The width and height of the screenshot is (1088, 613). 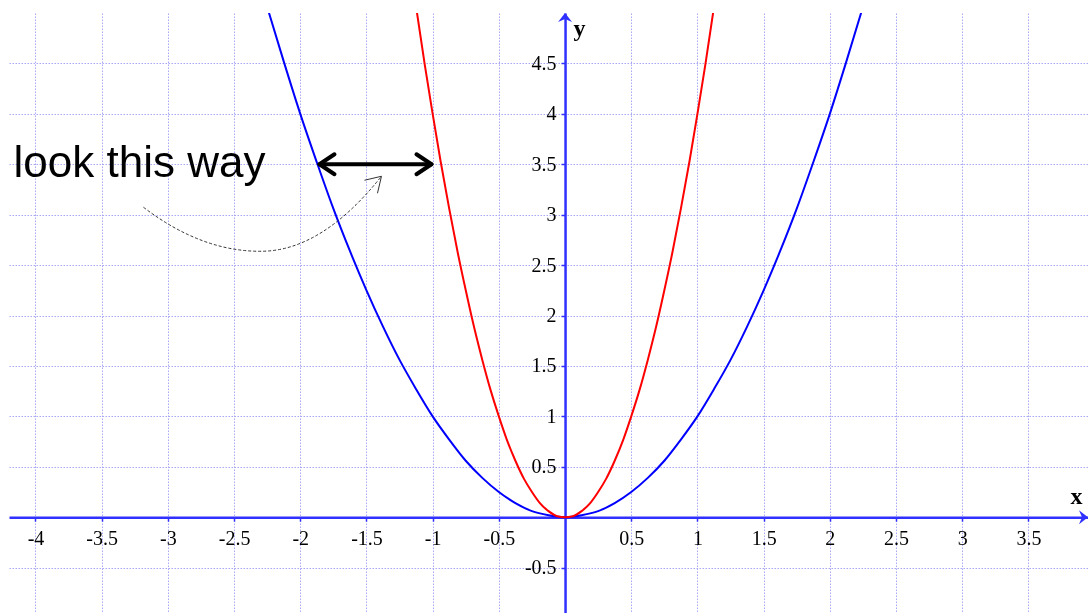 I want to click on x-tick-label: 3.5, so click(x=1029, y=537).